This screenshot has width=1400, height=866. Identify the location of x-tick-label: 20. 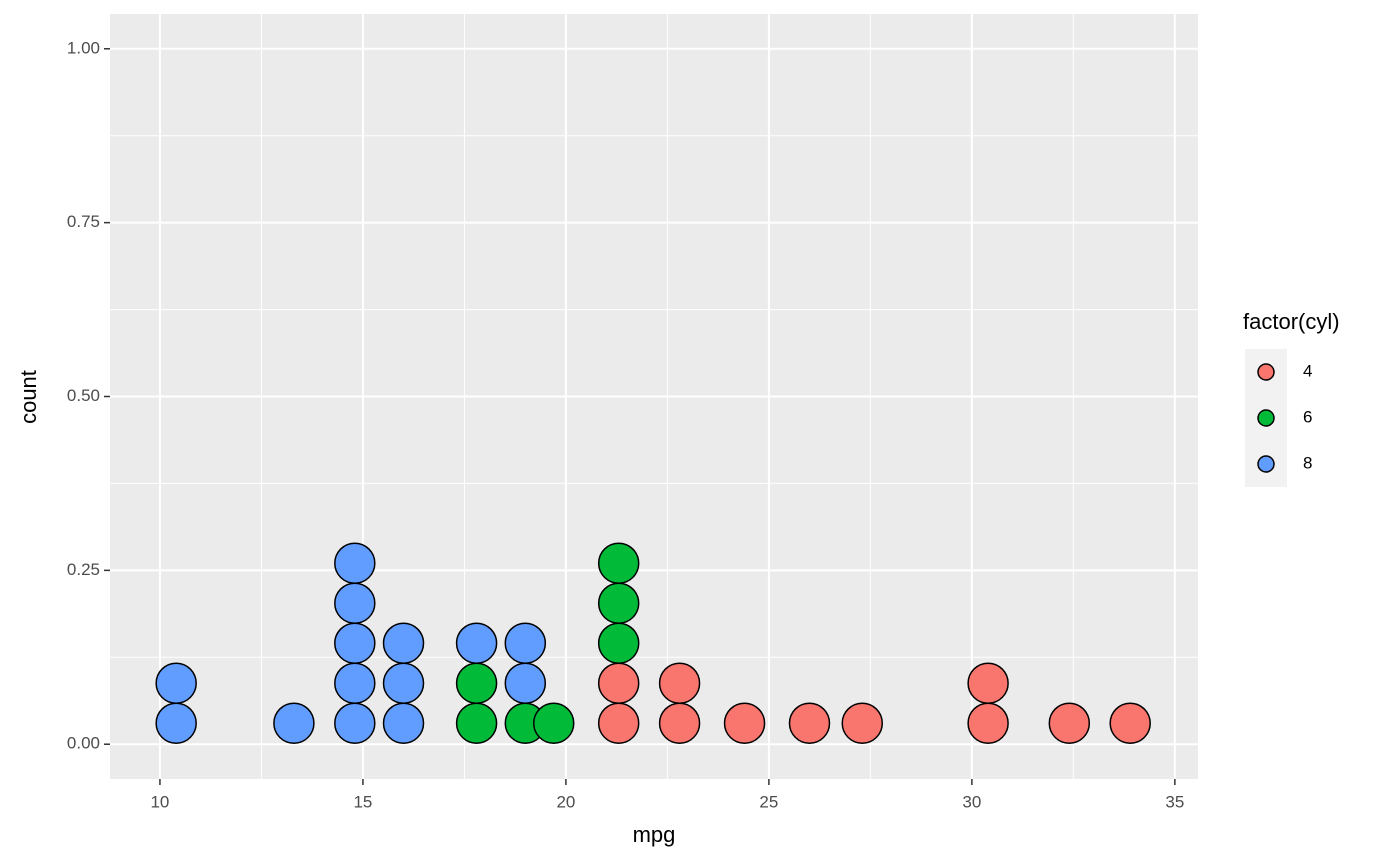
(565, 801).